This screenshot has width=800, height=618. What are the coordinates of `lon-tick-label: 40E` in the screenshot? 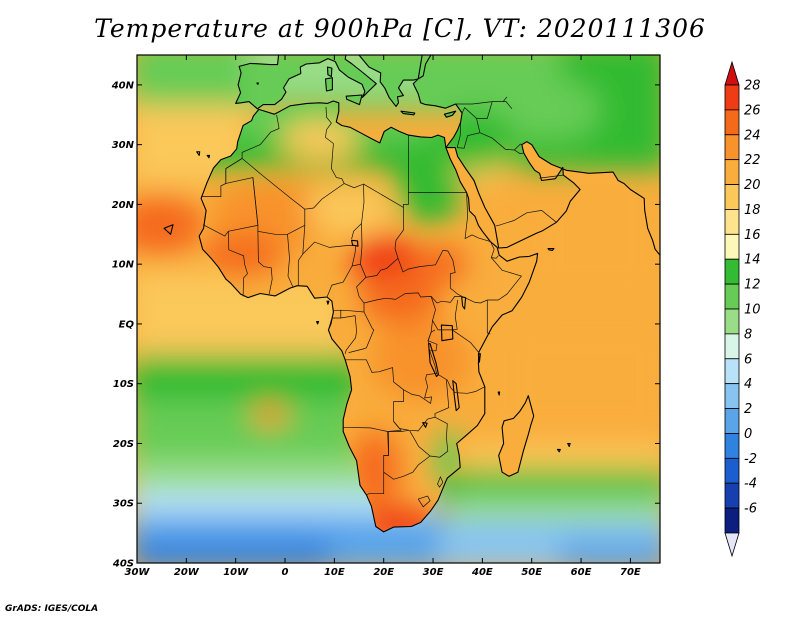 It's located at (482, 572).